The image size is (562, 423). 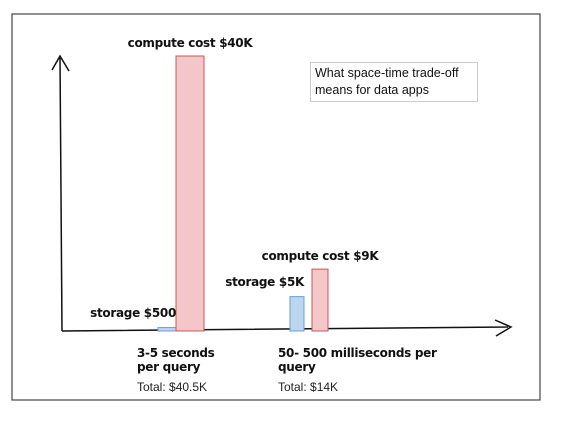 I want to click on x-tick-label: 3-5 seconds per query, so click(x=176, y=360).